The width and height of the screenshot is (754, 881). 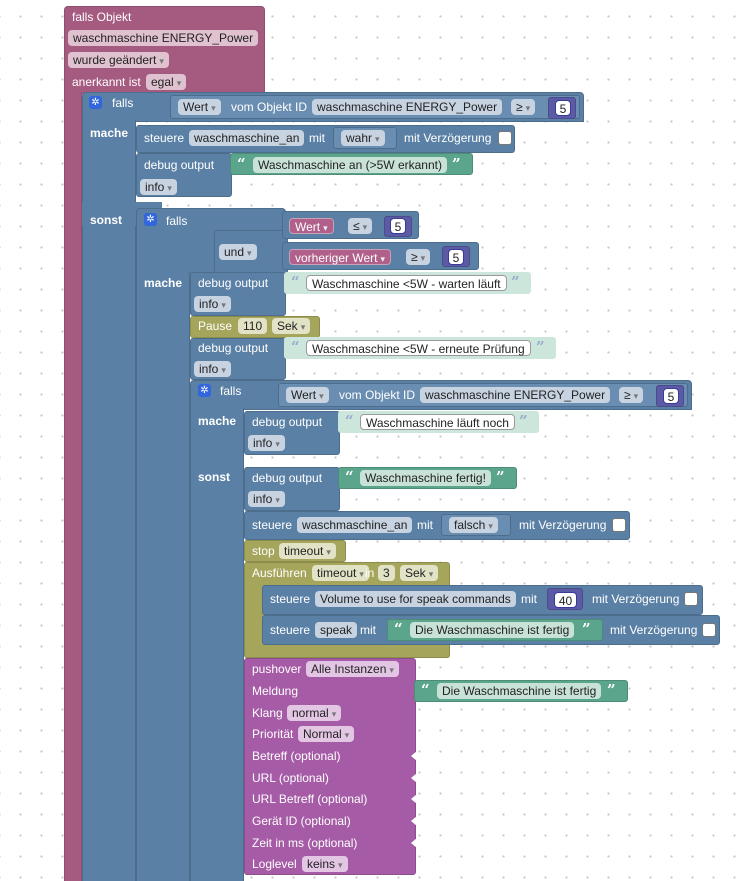 I want to click on pushover-meldung-text-field: Die Waschmaschine ist fertig, so click(x=519, y=691).